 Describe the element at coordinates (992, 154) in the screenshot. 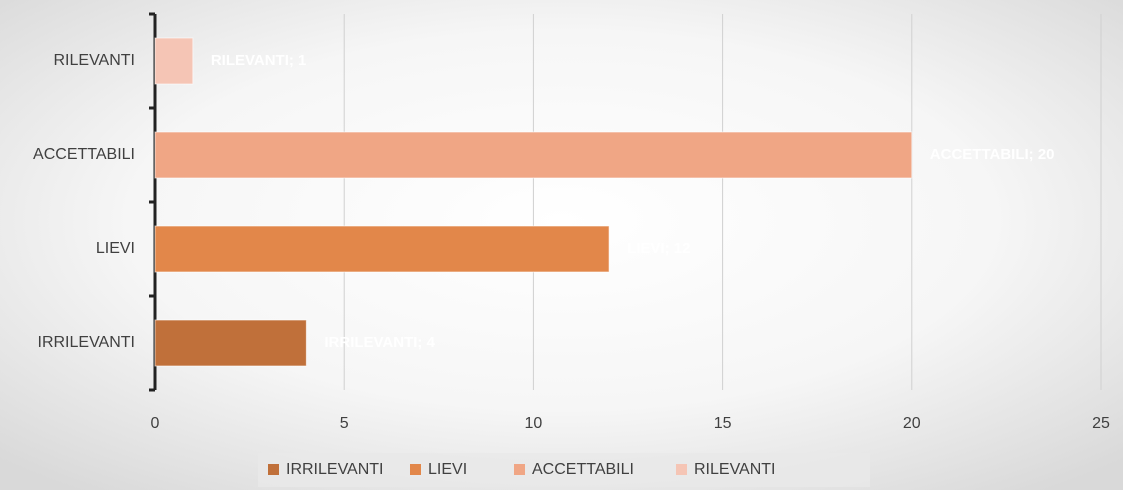

I see `data-label: ACCETTABILI; 20` at that location.